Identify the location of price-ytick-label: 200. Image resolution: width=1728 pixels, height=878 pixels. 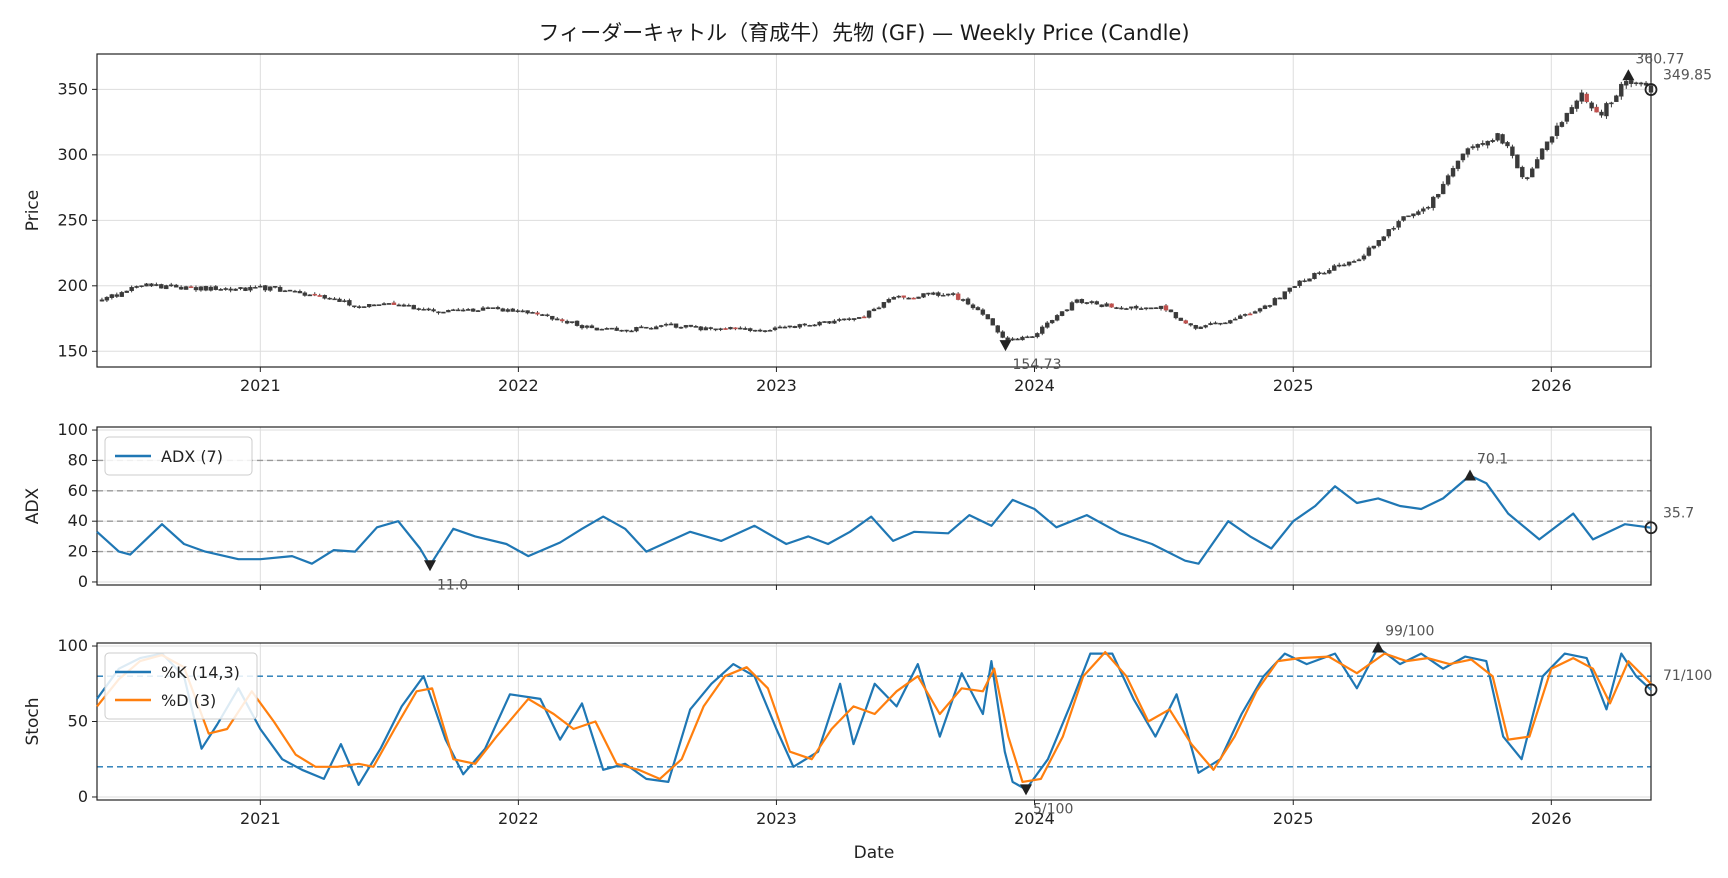
(72, 285).